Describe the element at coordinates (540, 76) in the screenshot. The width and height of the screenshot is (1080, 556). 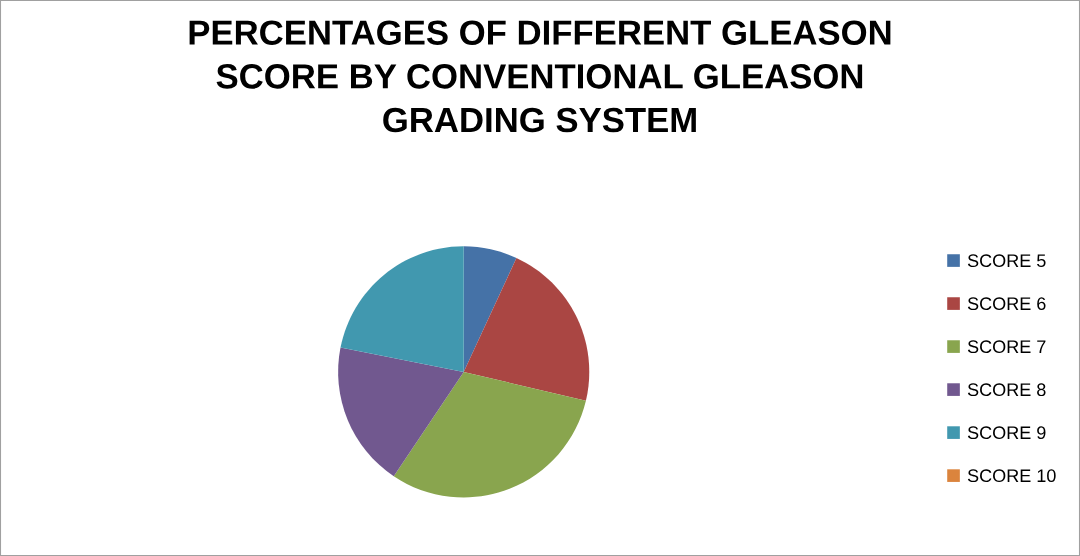
I see `chart-title: PERCENTAGES OF DIFFERENT GLEASON SCORE BY CONVENTIONAL GLEASON GRADING SYSTEM` at that location.